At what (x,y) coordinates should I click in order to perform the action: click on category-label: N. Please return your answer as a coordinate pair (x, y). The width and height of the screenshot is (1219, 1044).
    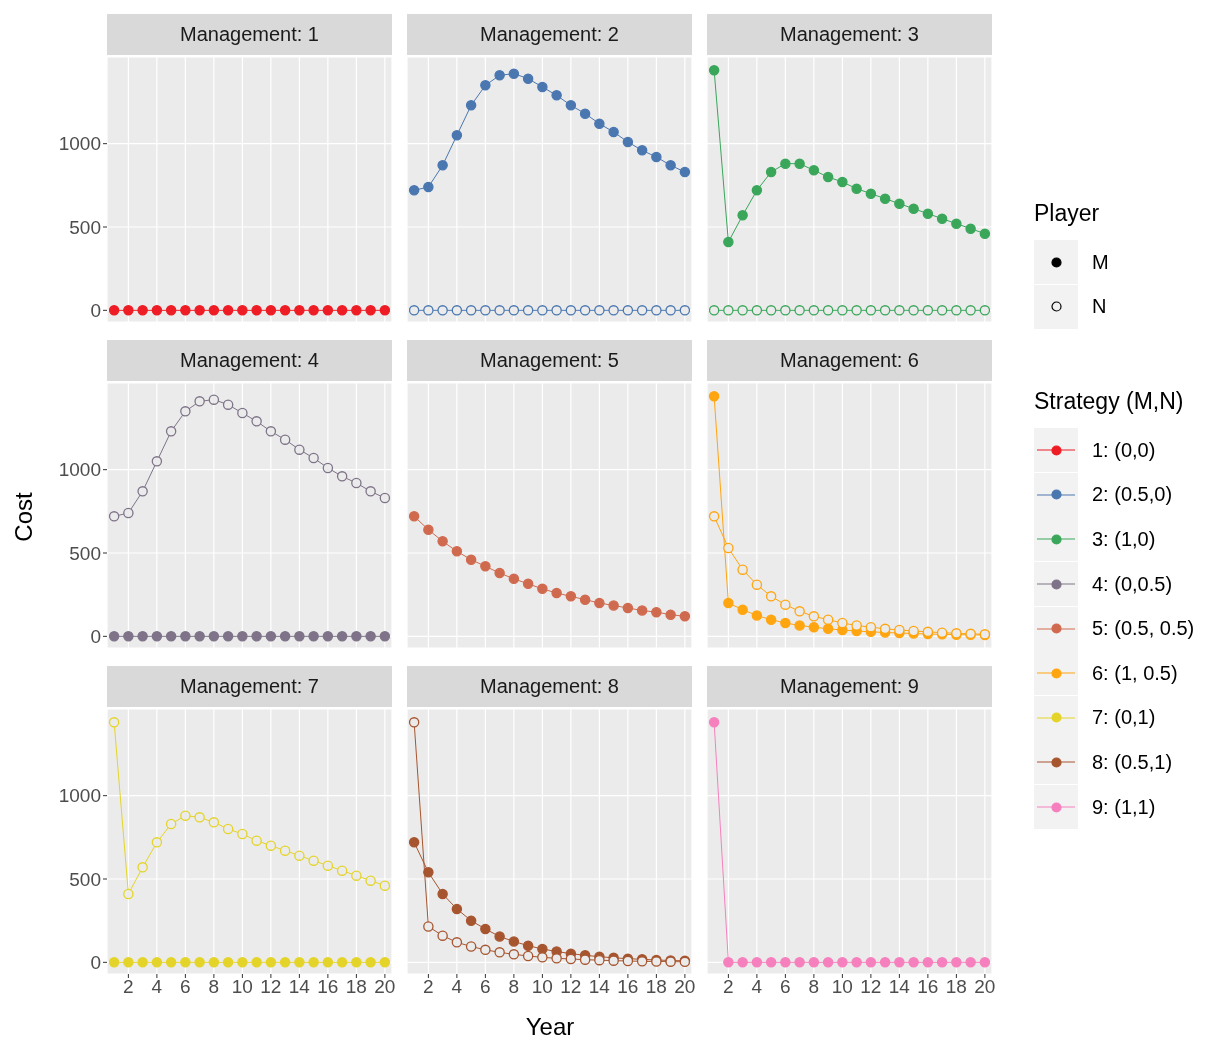
    Looking at the image, I should click on (1099, 307).